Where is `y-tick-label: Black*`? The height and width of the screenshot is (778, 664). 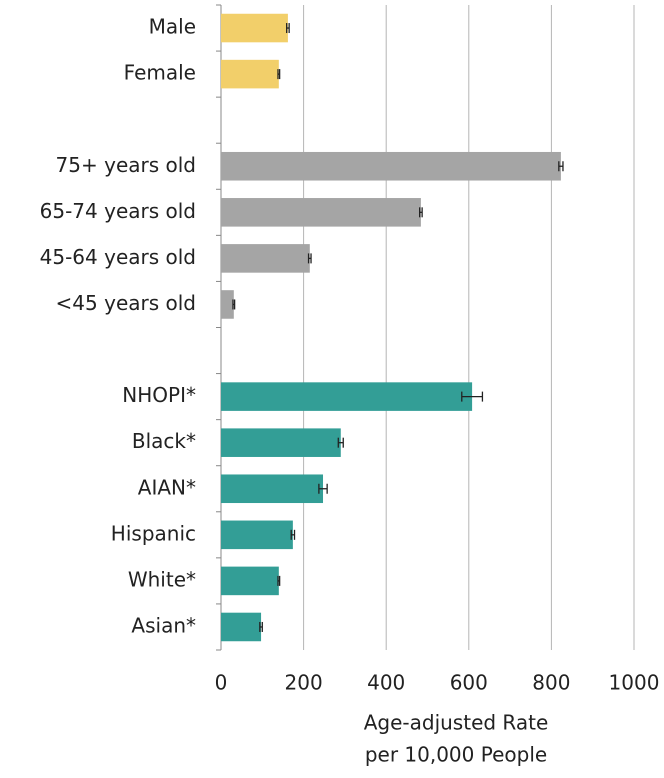
y-tick-label: Black* is located at coordinates (164, 441).